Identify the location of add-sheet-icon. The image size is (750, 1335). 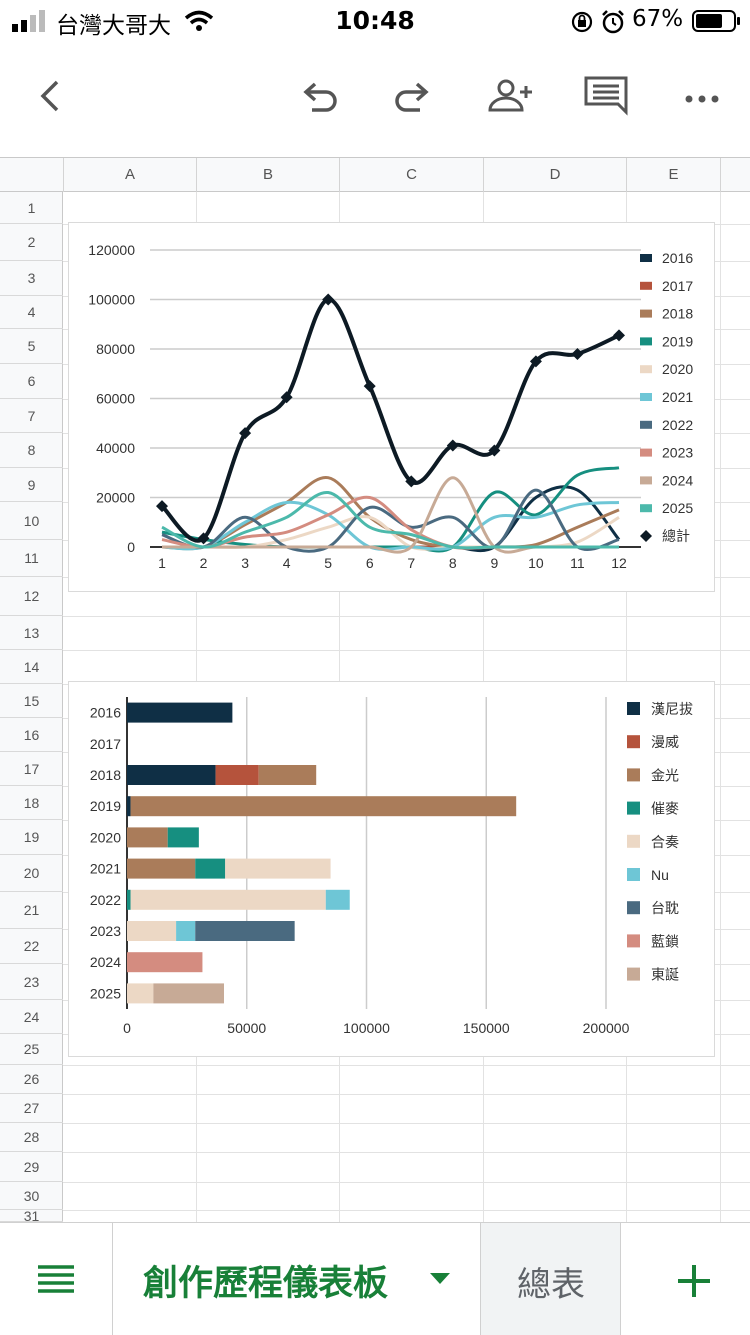
(694, 1281).